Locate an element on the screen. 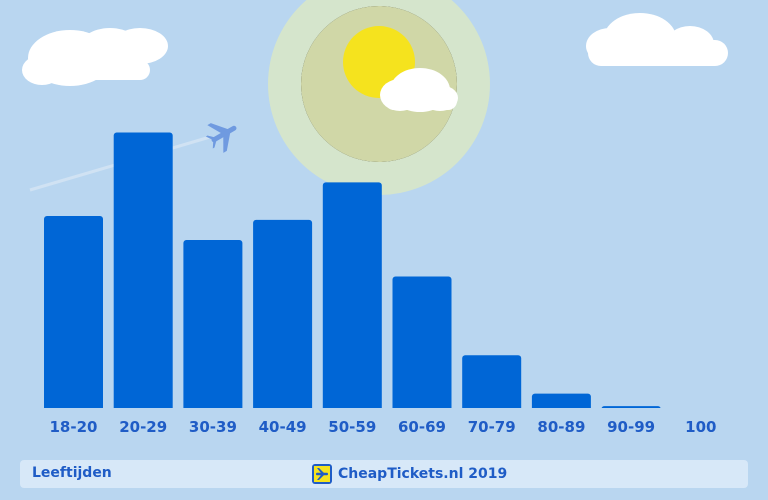 The image size is (768, 500). cloud-icon-sun is located at coordinates (419, 90).